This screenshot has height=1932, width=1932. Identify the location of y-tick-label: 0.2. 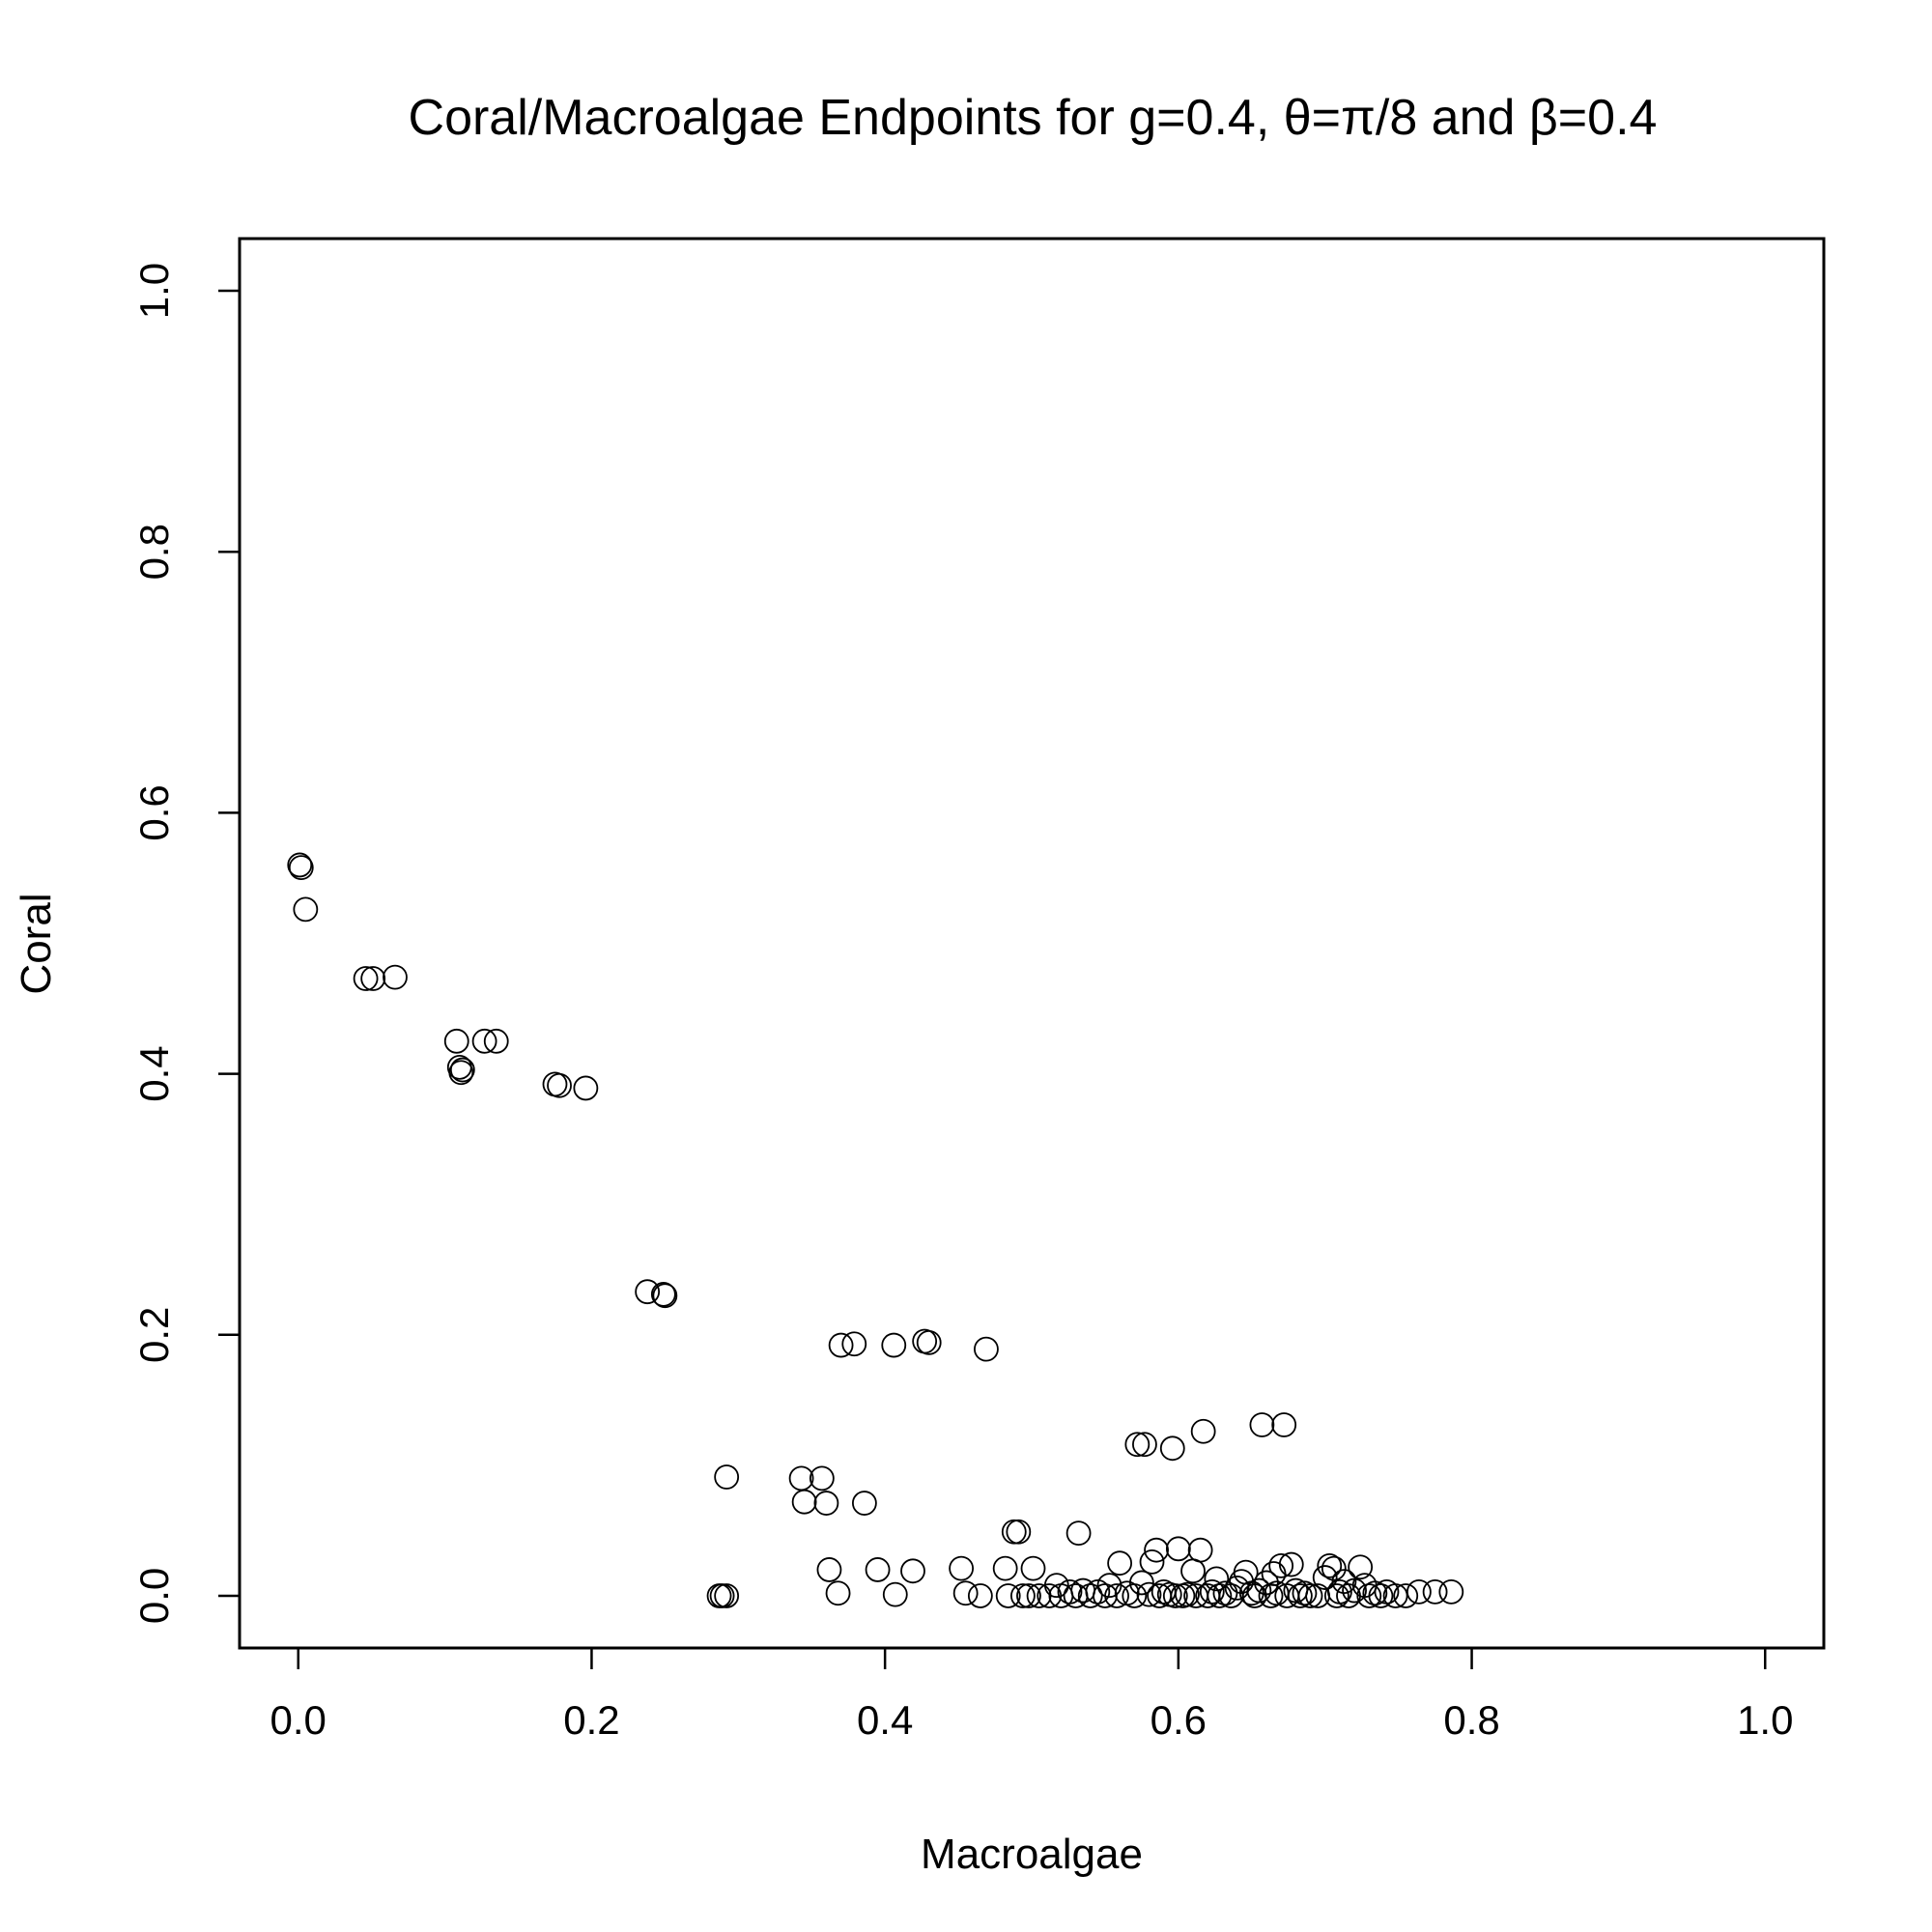
(154, 1335).